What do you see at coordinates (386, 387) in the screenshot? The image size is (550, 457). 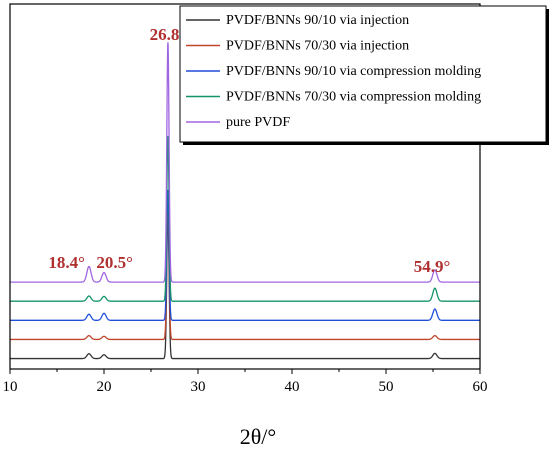 I see `x-tick-label: 50` at bounding box center [386, 387].